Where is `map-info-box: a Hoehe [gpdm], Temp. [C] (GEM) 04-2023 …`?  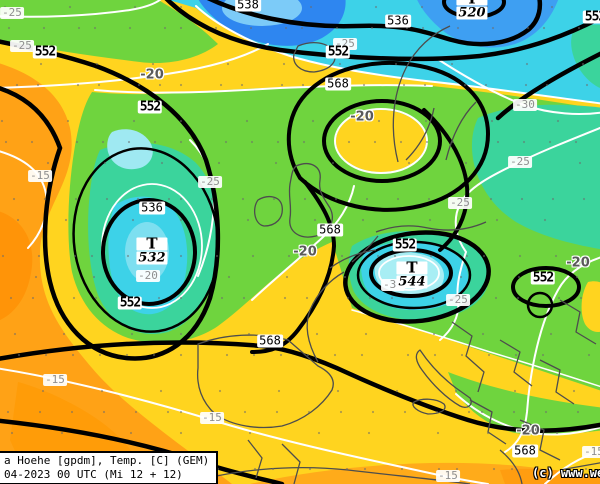 map-info-box: a Hoehe [gpdm], Temp. [C] (GEM) 04-2023 … is located at coordinates (109, 467).